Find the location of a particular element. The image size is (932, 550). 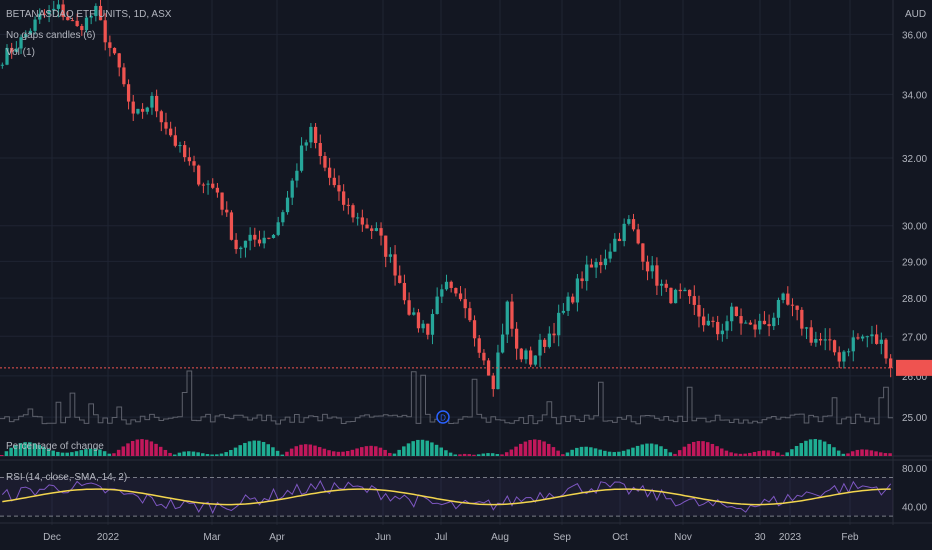

time-axis: Dec 2022 Mar Apr Jun Jul Aug Sep Oct Nov 30 2023 Feb is located at coordinates (451, 537).